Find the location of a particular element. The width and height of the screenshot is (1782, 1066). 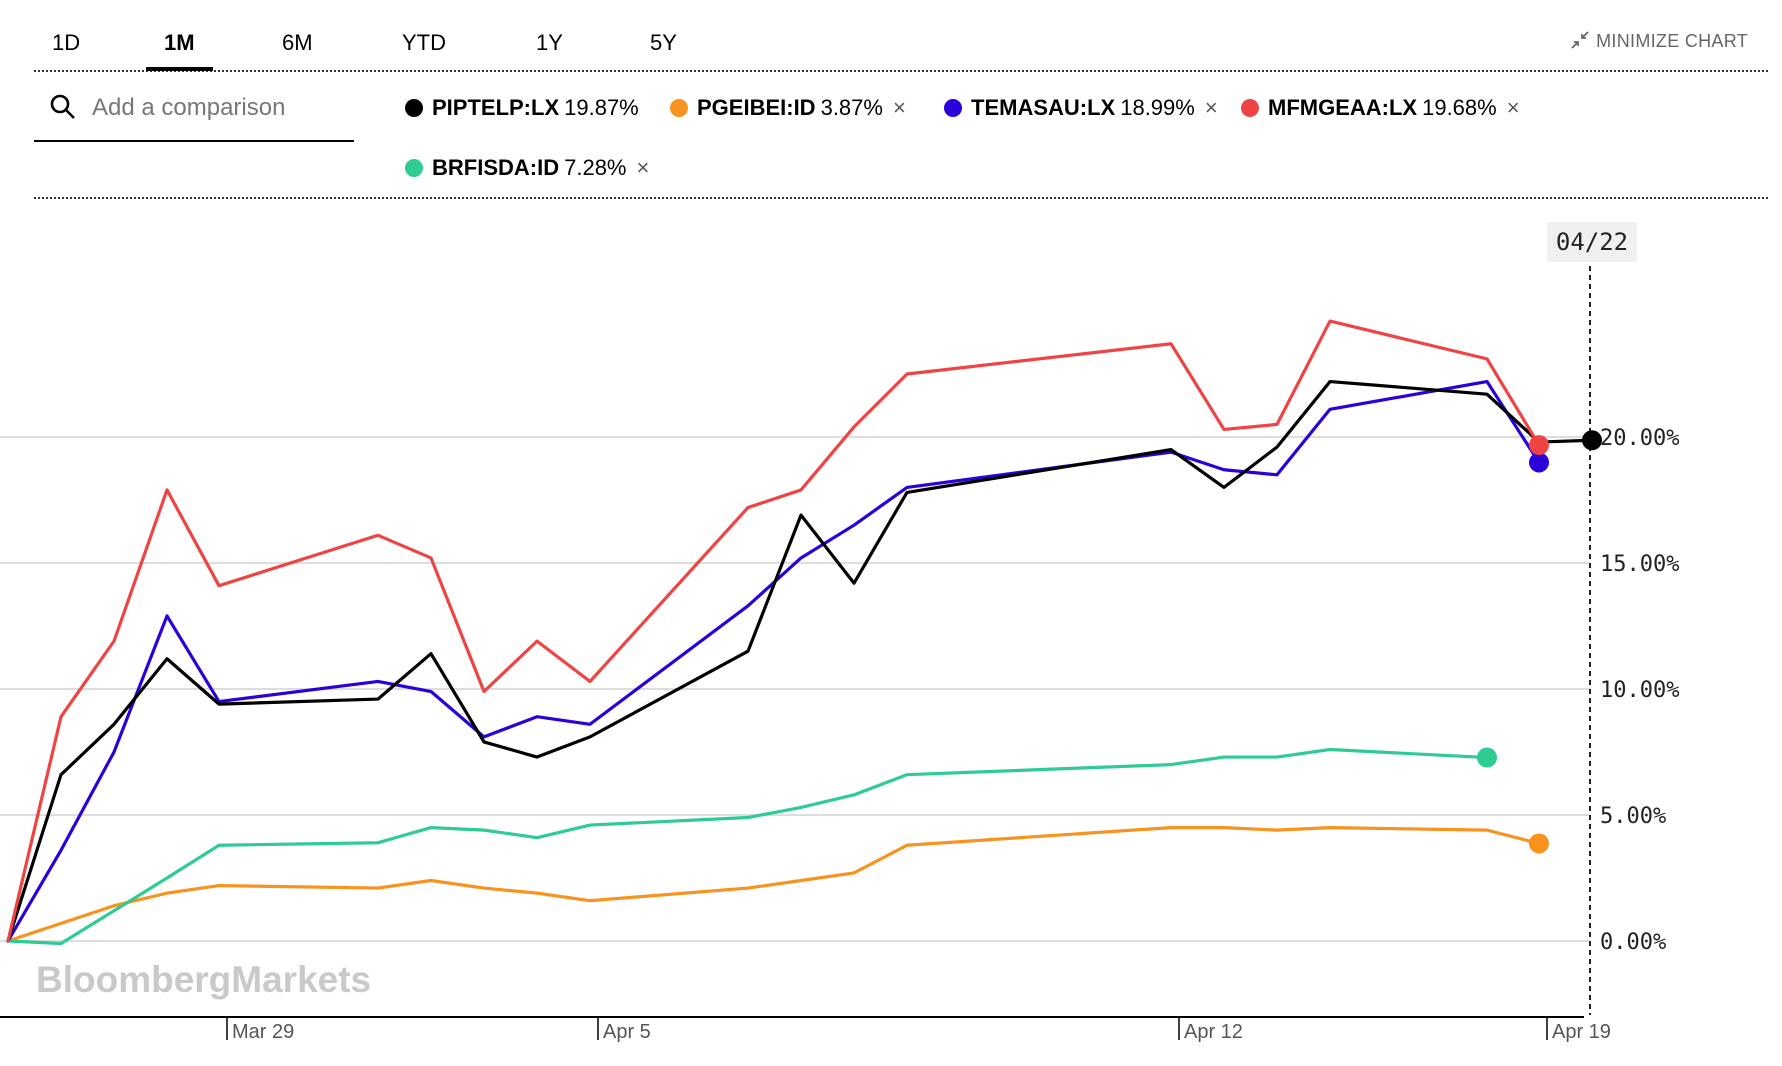

legend-item: BRFISDA:ID 7.28% × is located at coordinates (527, 168).